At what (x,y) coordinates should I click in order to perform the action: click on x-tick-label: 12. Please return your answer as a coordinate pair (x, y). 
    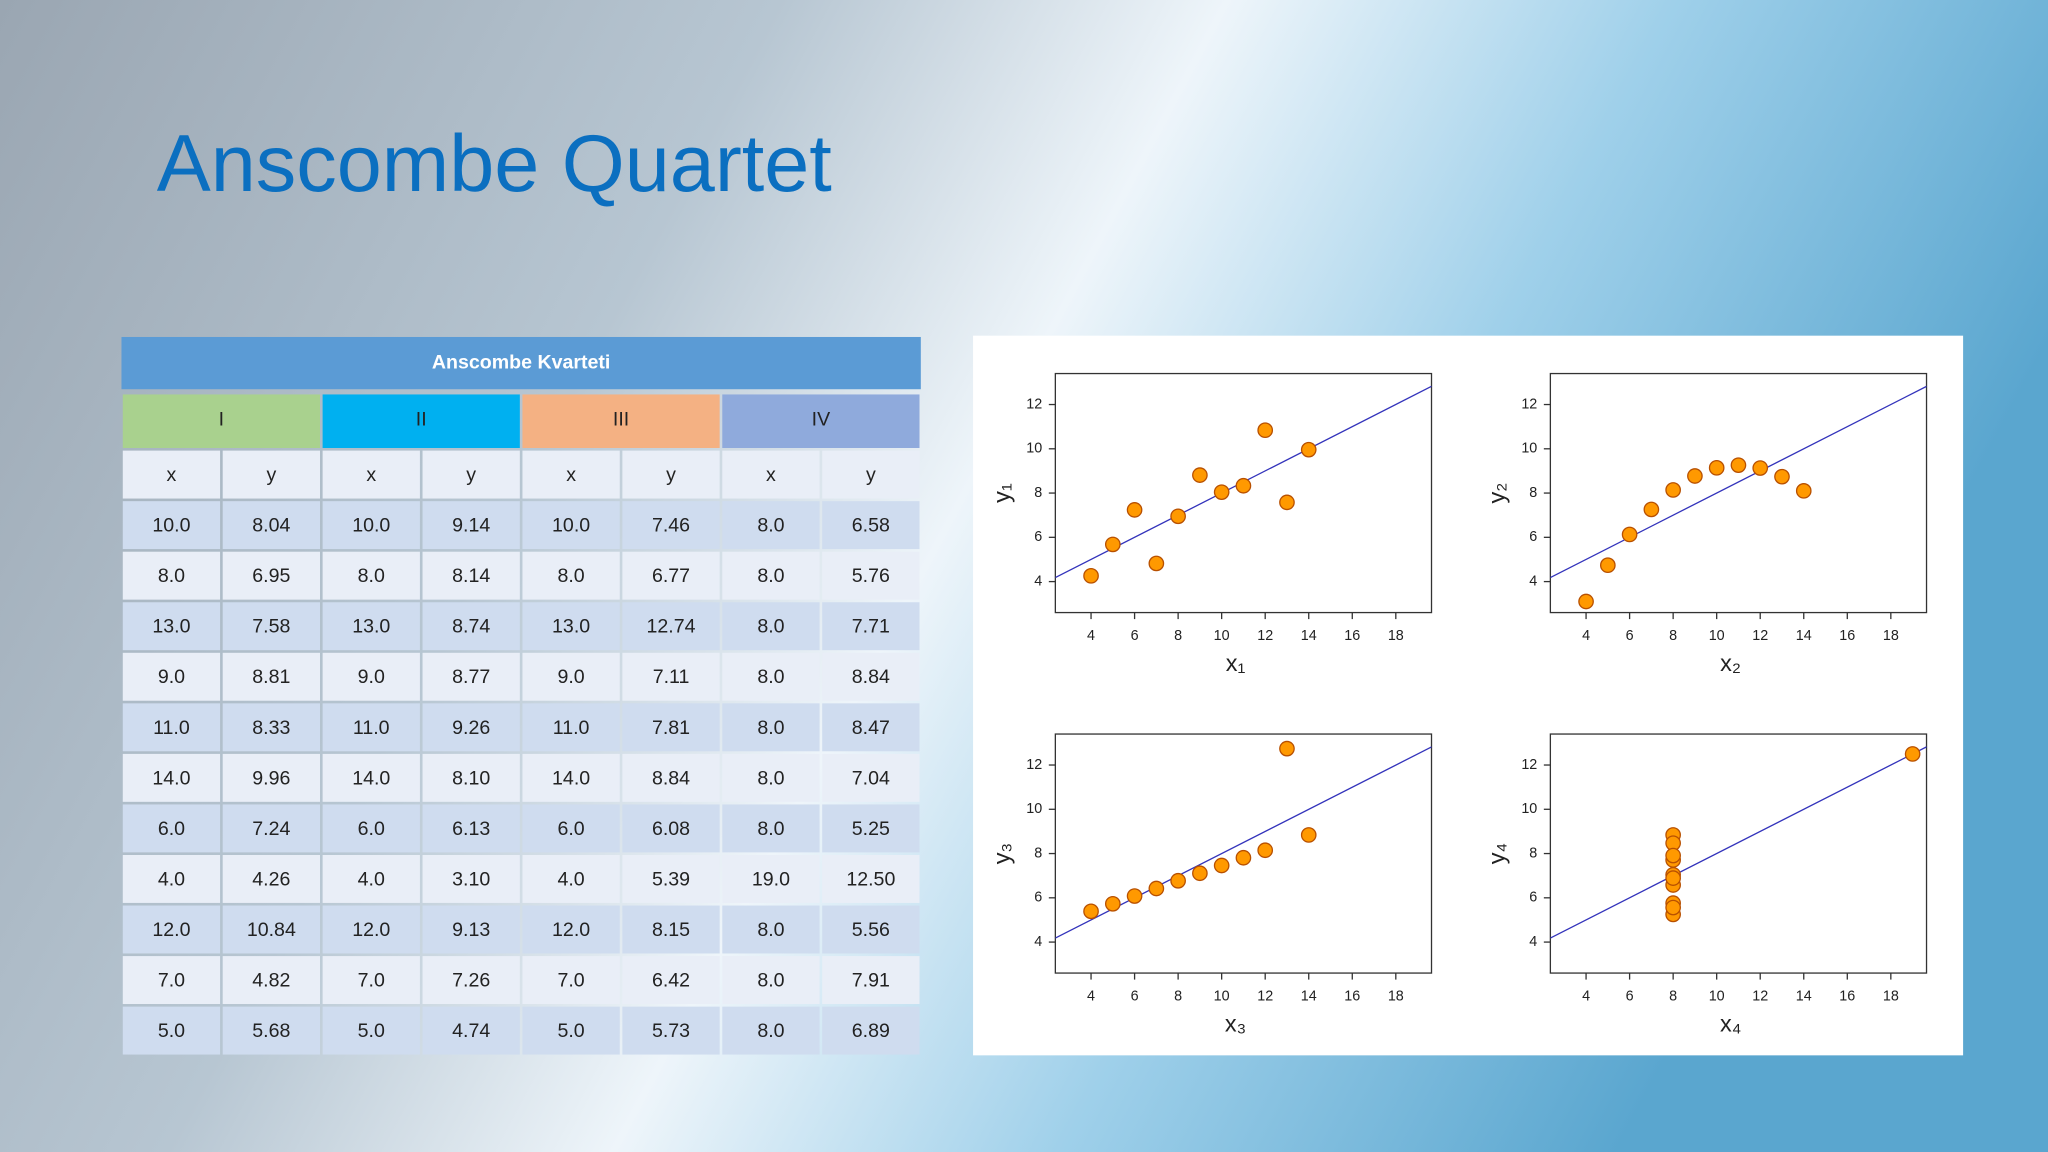
    Looking at the image, I should click on (1760, 636).